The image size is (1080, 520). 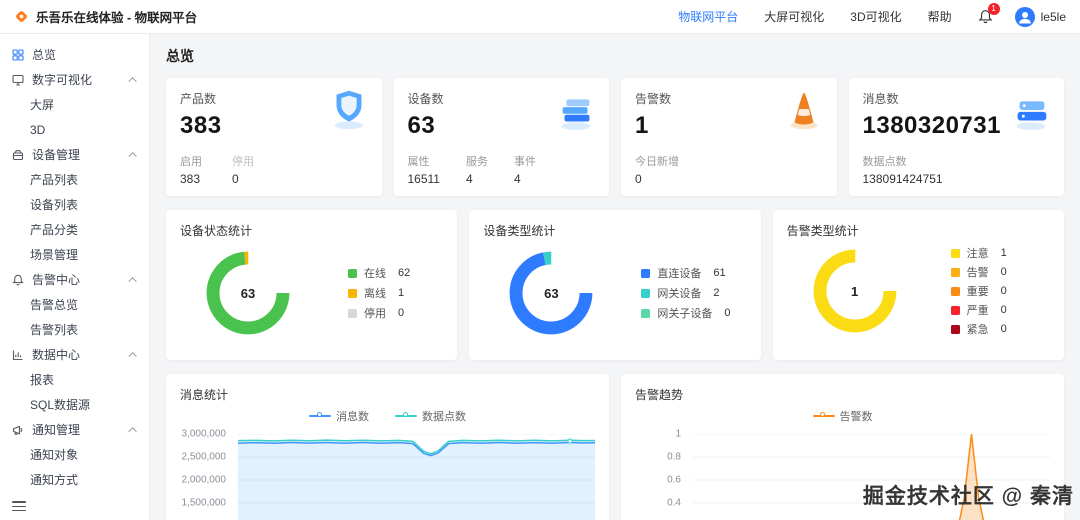 What do you see at coordinates (74, 404) in the screenshot?
I see `sidebar-item-sql-datasource: SQL数据源` at bounding box center [74, 404].